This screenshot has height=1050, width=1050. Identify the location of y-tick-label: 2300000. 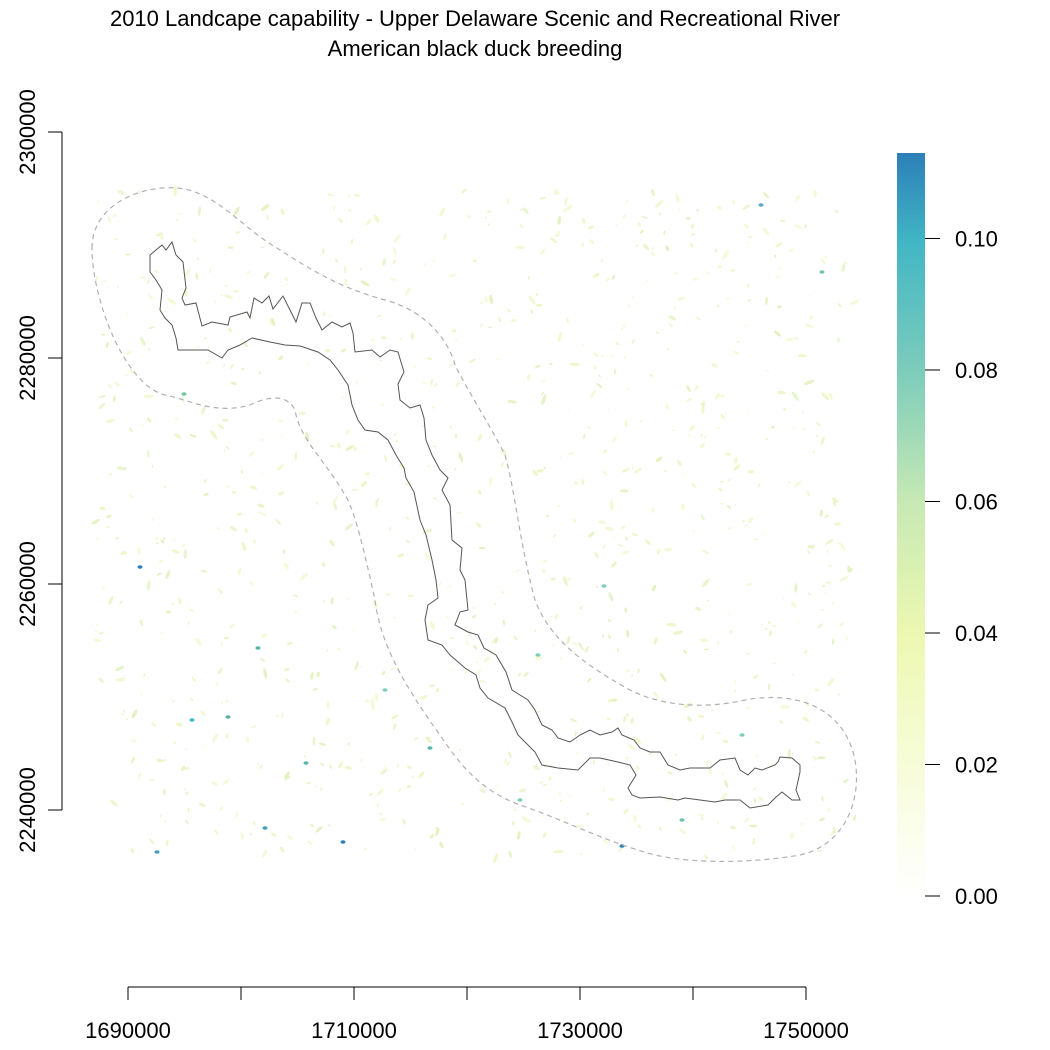
(27, 132).